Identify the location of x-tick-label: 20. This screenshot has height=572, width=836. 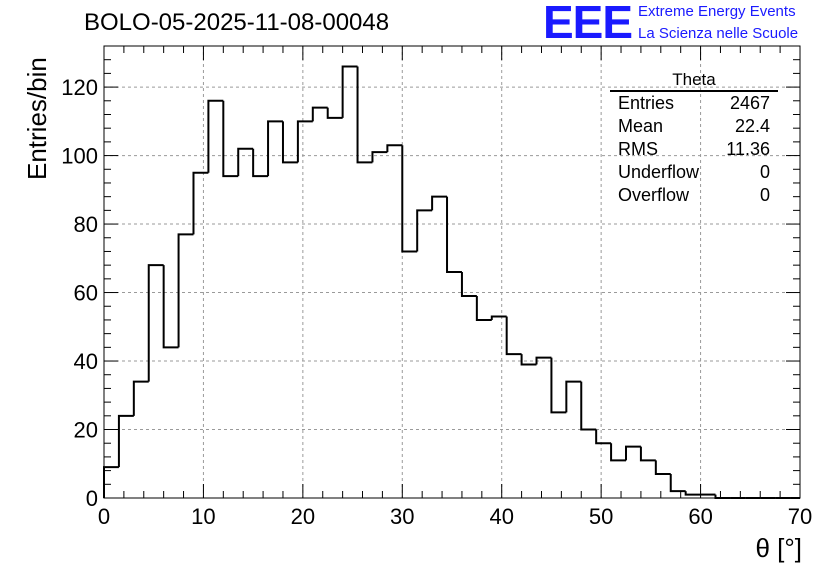
(303, 516).